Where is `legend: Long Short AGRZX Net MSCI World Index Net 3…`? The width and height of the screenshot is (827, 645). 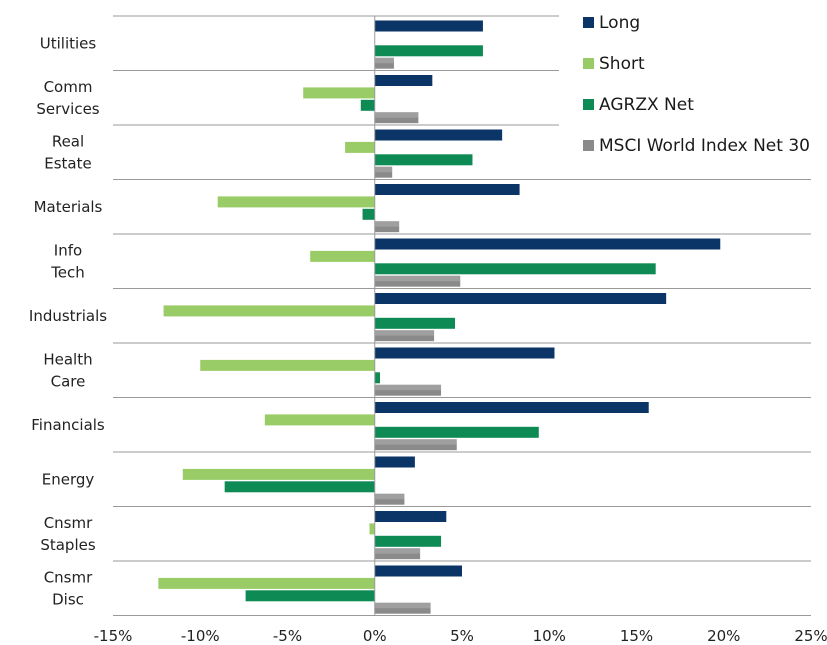
legend: Long Short AGRZX Net MSCI World Index Net 3… is located at coordinates (689, 83).